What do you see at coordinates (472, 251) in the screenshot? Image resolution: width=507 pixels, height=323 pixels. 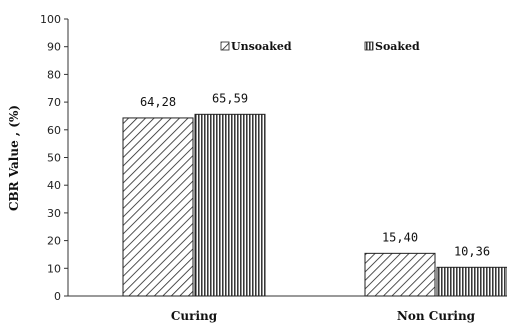 I see `data-label: 10,36` at bounding box center [472, 251].